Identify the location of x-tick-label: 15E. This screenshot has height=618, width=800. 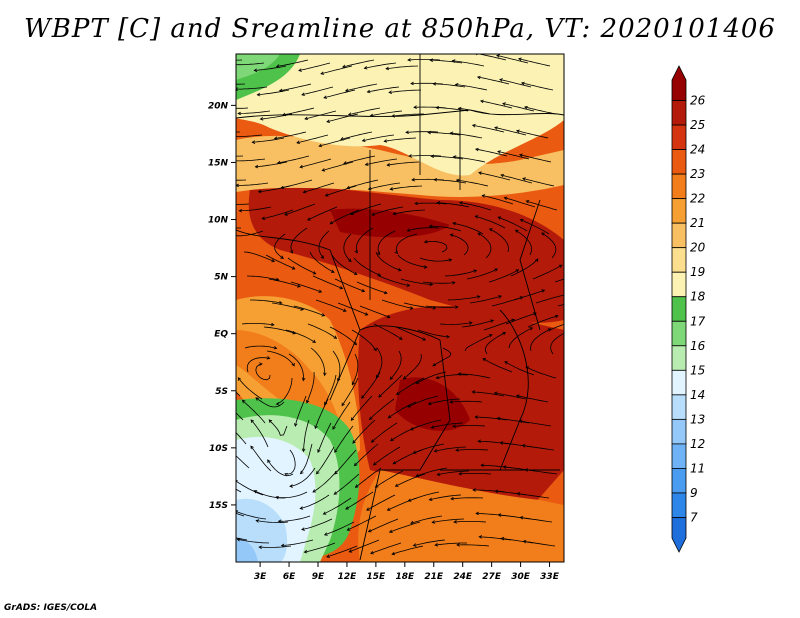
(377, 577).